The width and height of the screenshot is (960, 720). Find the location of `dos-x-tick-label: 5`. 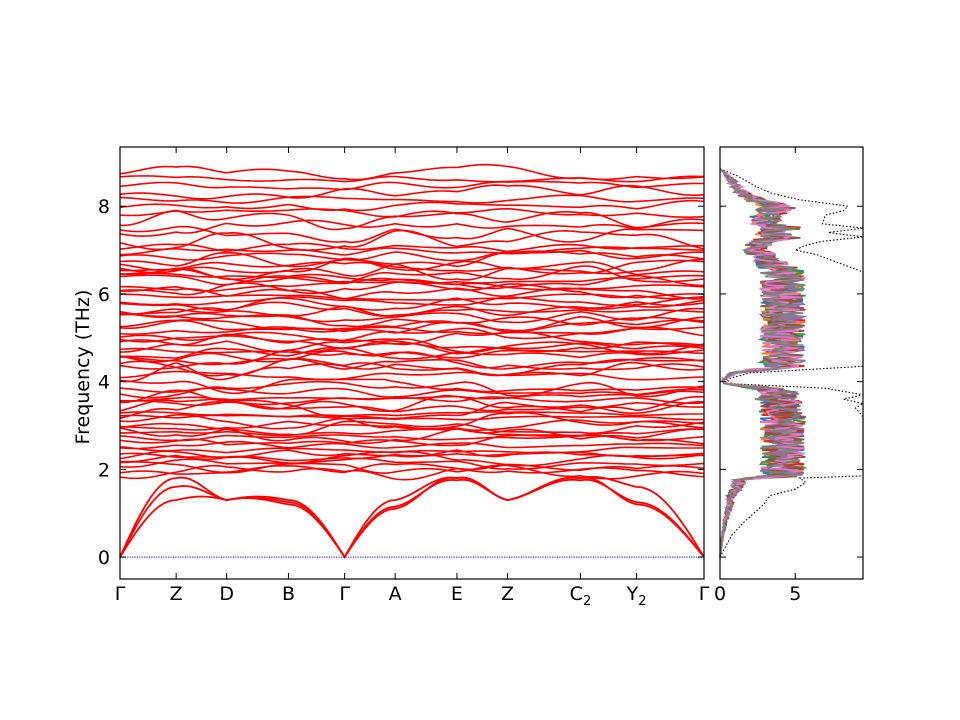

dos-x-tick-label: 5 is located at coordinates (795, 594).